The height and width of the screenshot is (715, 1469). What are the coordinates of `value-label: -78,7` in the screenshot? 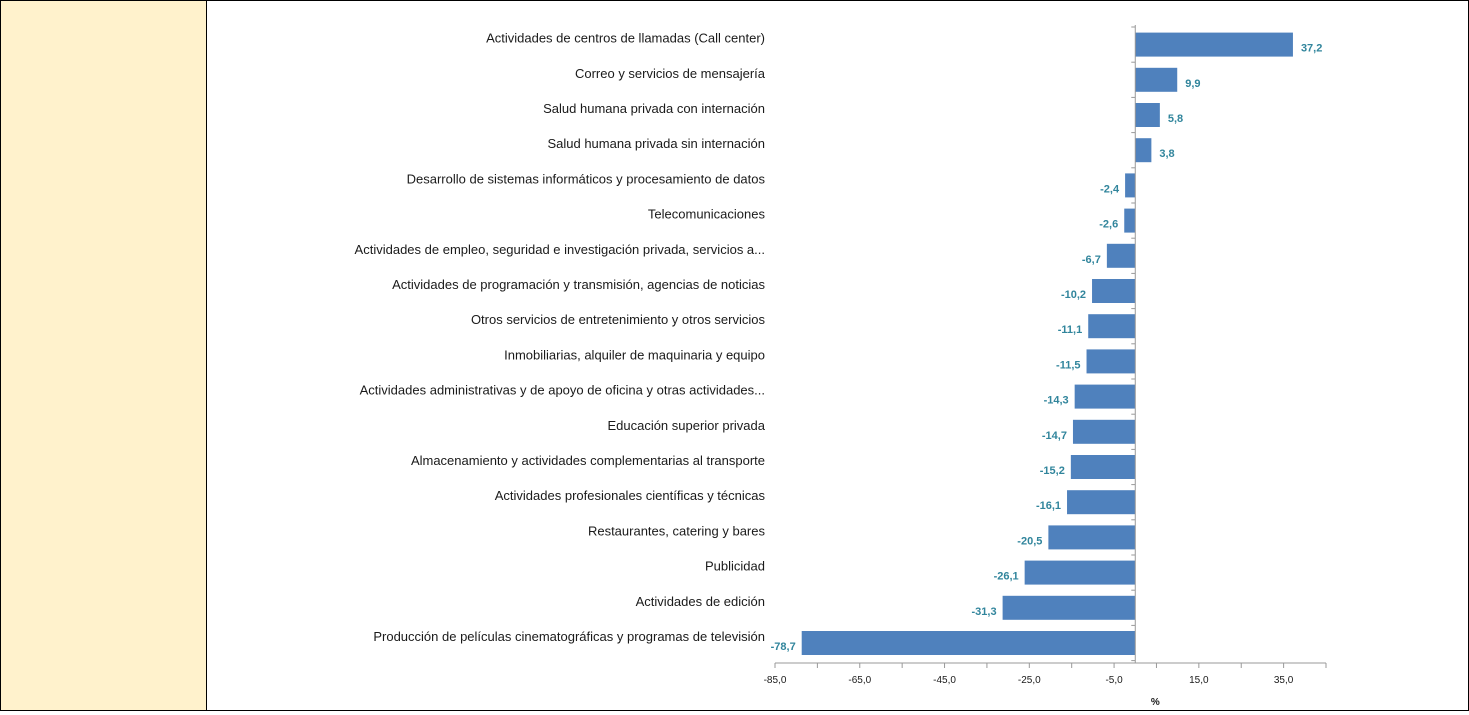 It's located at (783, 647).